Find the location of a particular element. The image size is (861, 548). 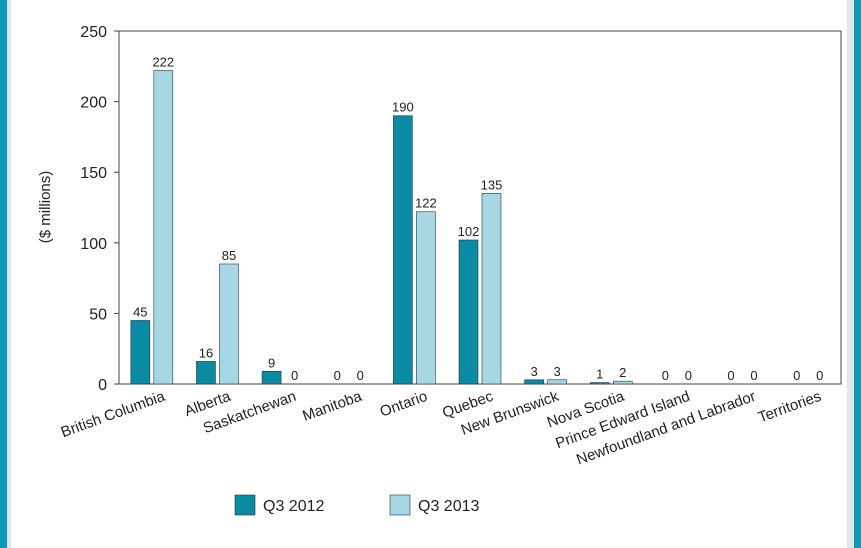

legend-label: Q3 2012 is located at coordinates (293, 506).